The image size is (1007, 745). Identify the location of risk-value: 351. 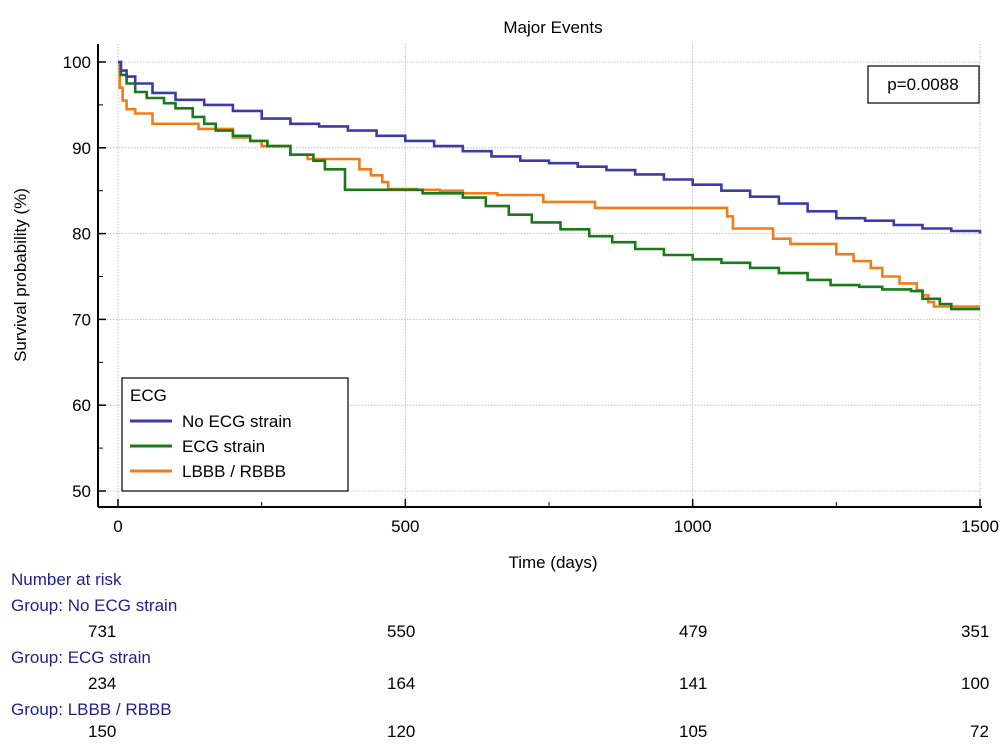
(975, 631).